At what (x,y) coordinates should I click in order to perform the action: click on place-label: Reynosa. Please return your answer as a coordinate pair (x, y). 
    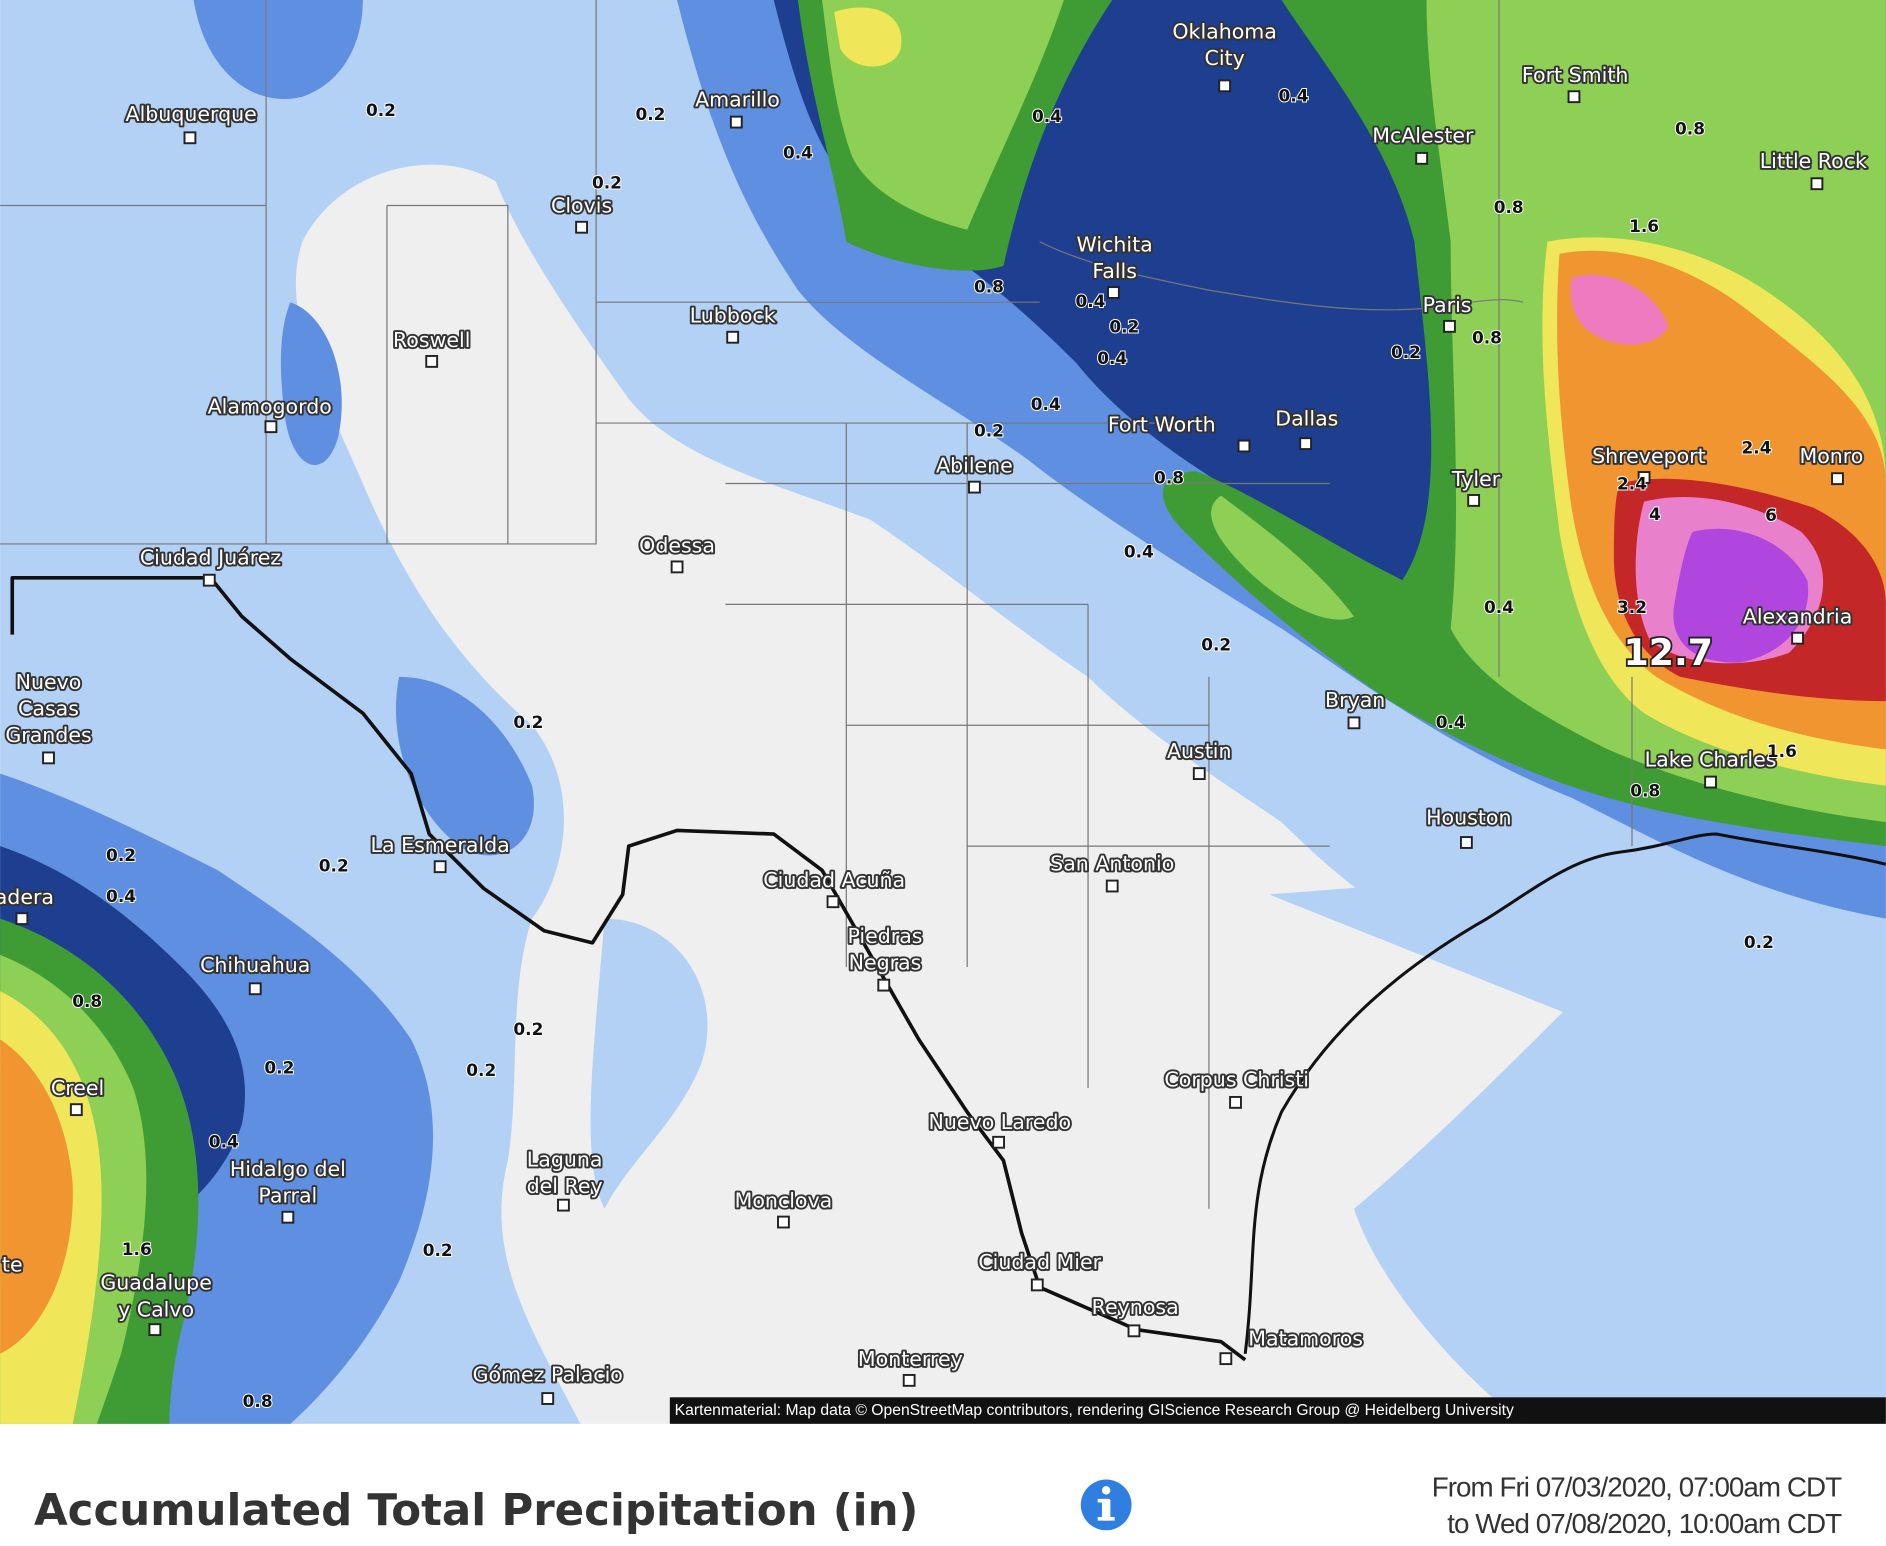
    Looking at the image, I should click on (1135, 1307).